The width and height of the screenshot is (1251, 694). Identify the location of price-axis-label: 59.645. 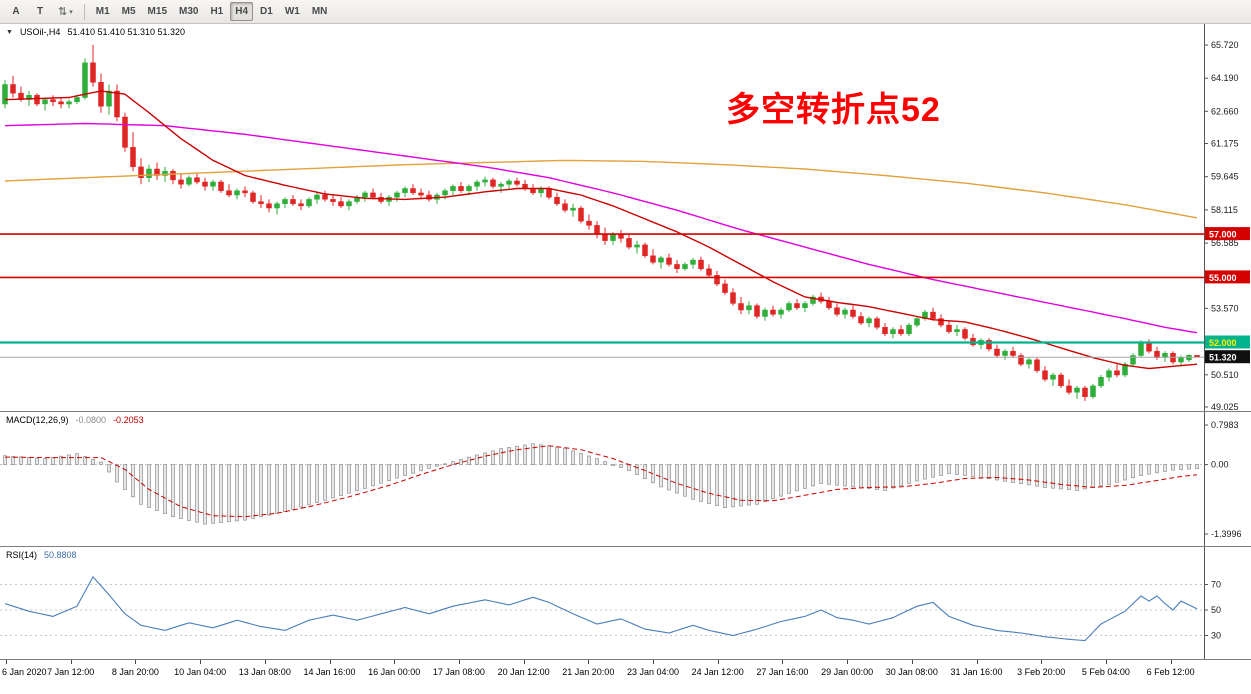
(1225, 177).